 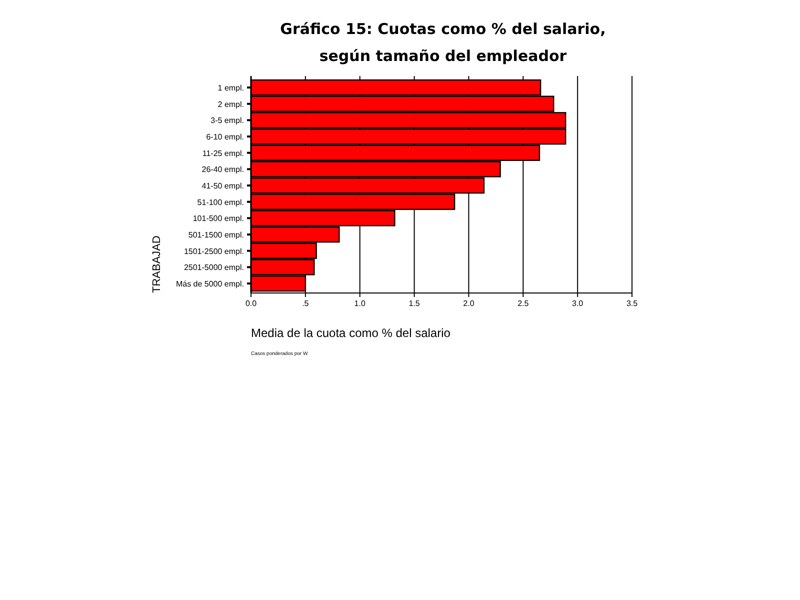 What do you see at coordinates (632, 303) in the screenshot?
I see `x-tick-label: 3.5` at bounding box center [632, 303].